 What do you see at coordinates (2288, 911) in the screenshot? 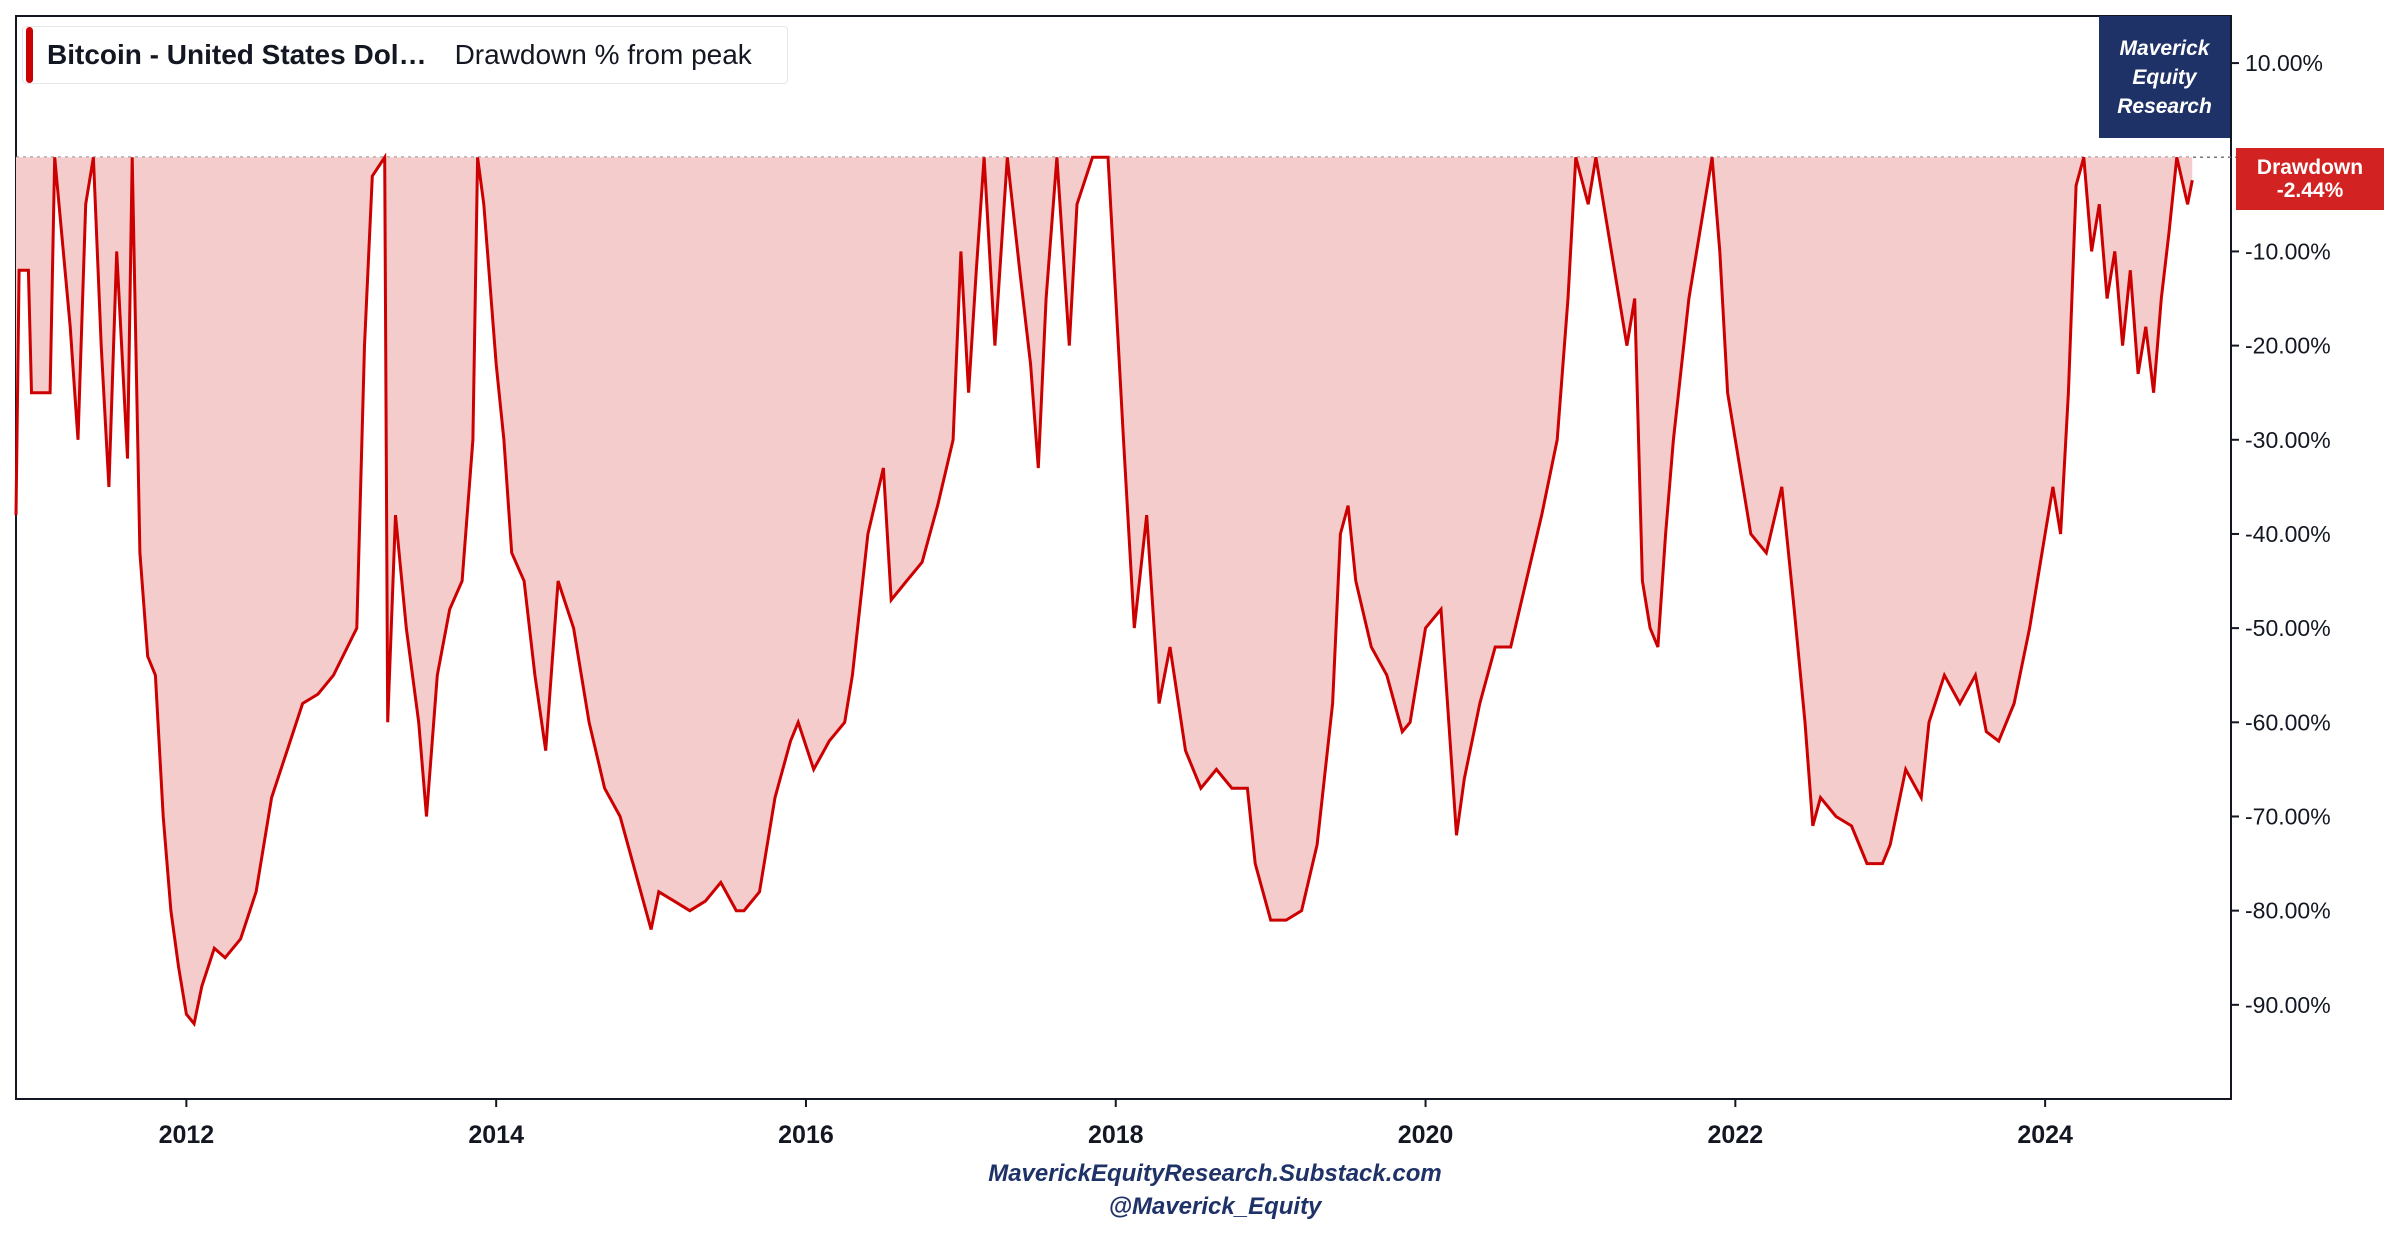
I see `y-tick-label: -80.00%` at bounding box center [2288, 911].